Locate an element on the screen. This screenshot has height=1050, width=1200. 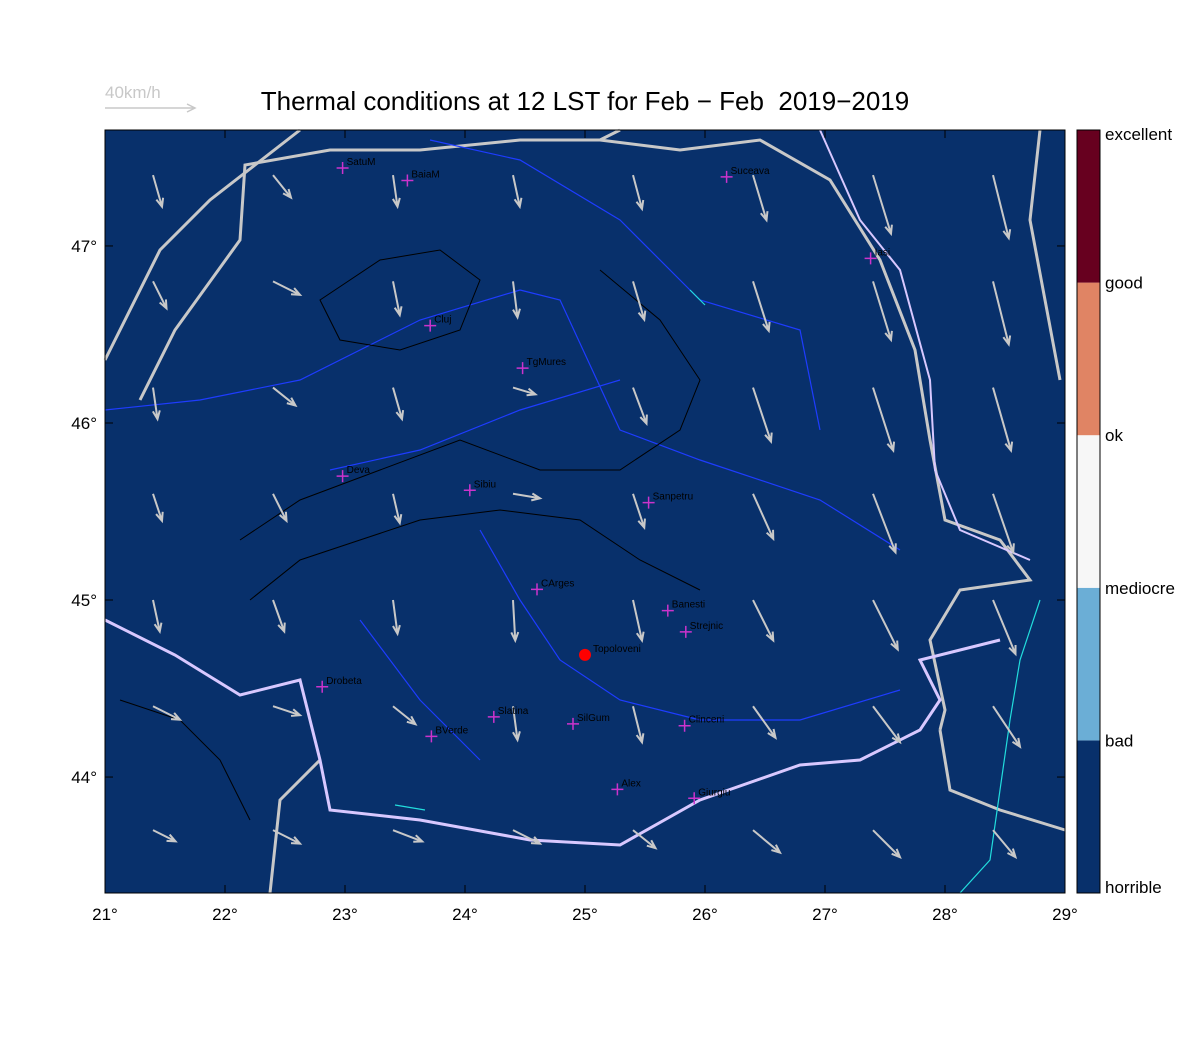
colorbar-frame is located at coordinates (1088, 511).